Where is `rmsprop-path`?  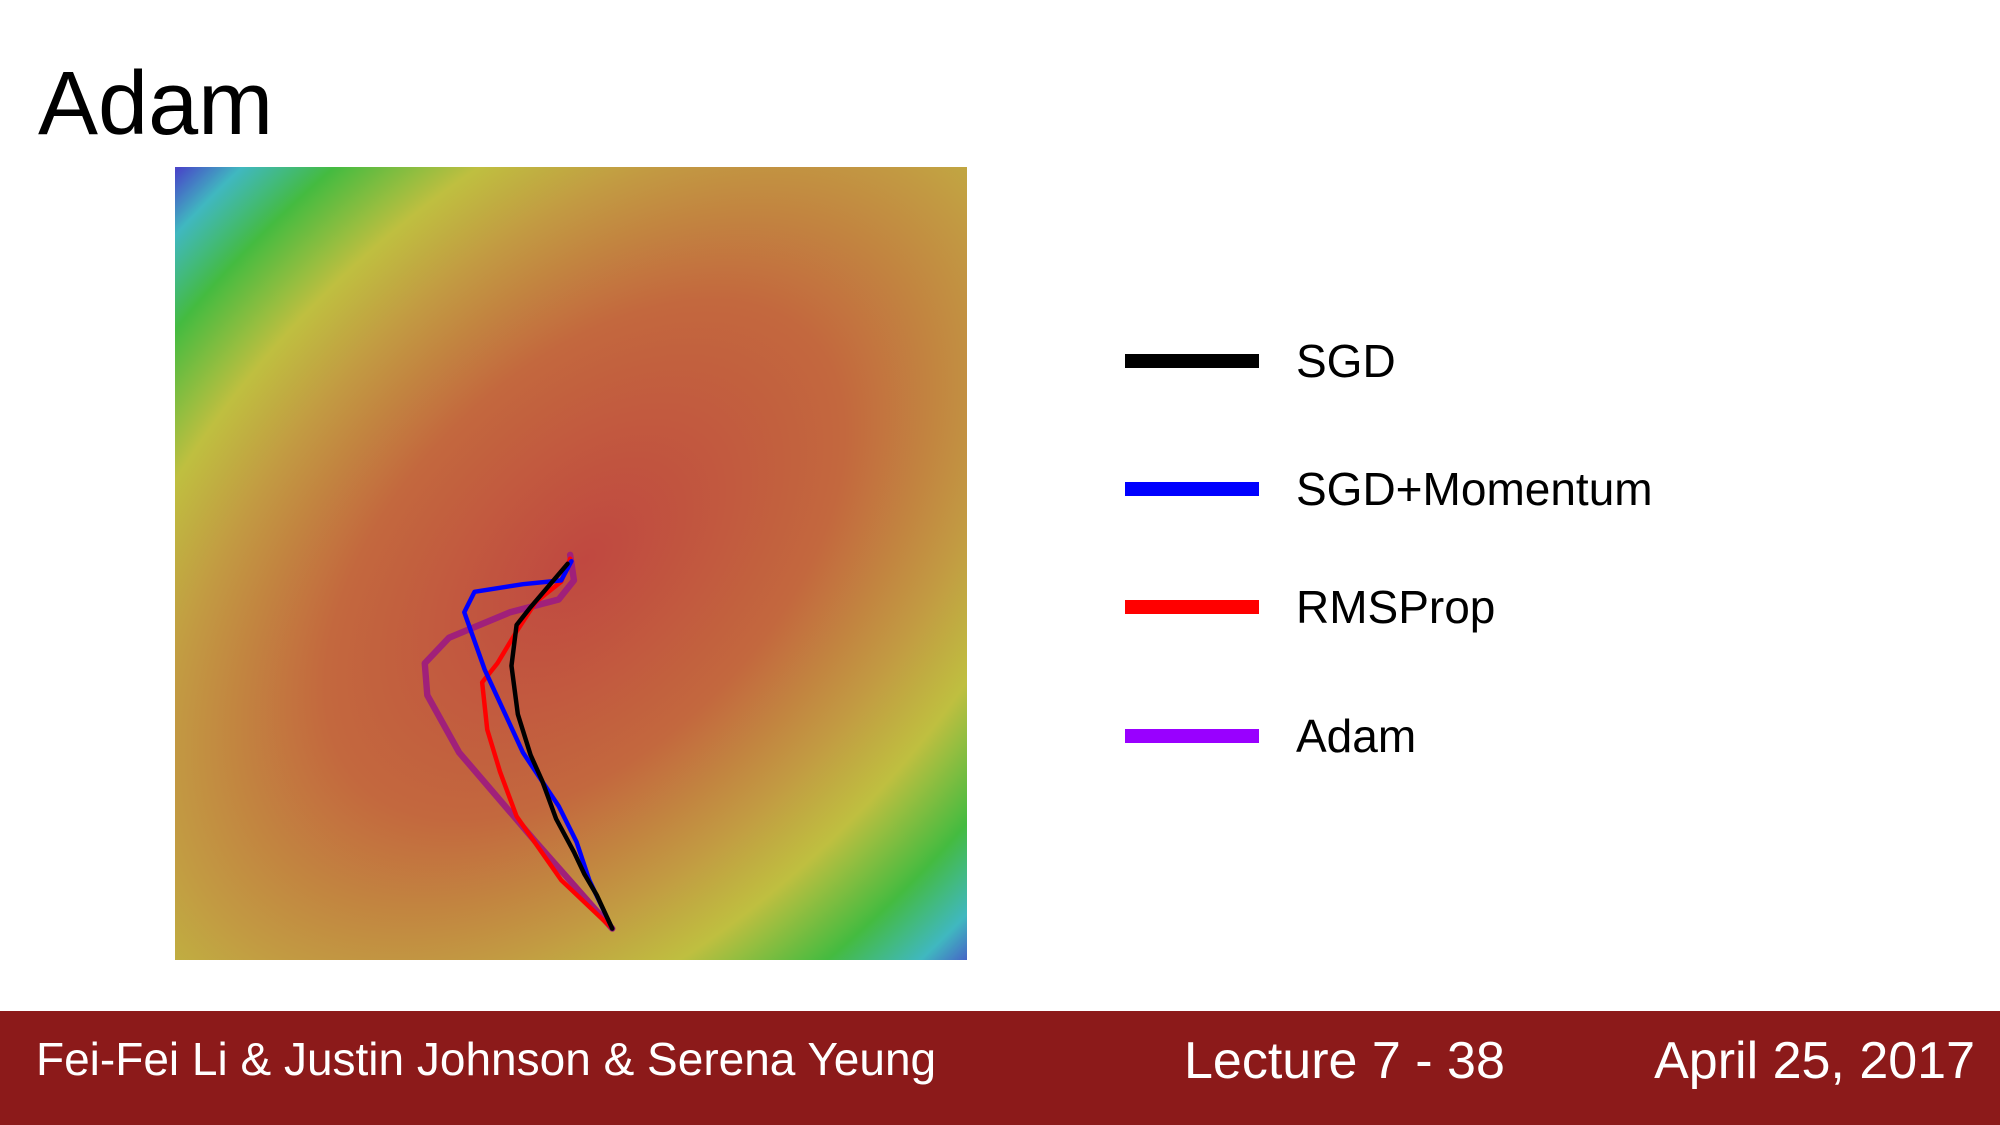
rmsprop-path is located at coordinates (547, 743).